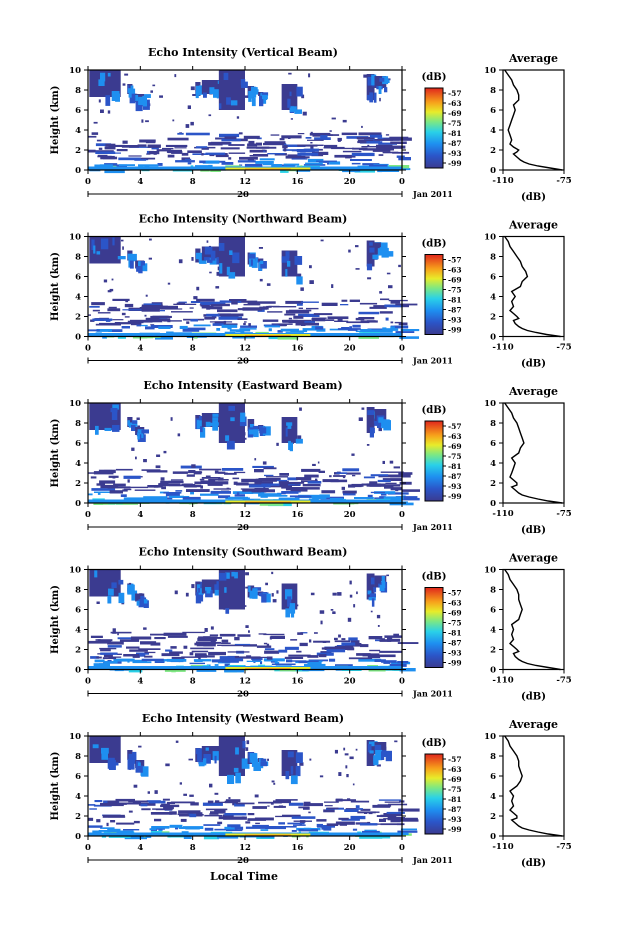 This screenshot has width=617, height=929. What do you see at coordinates (455, 769) in the screenshot?
I see `colorbar-tick-label: -63` at bounding box center [455, 769].